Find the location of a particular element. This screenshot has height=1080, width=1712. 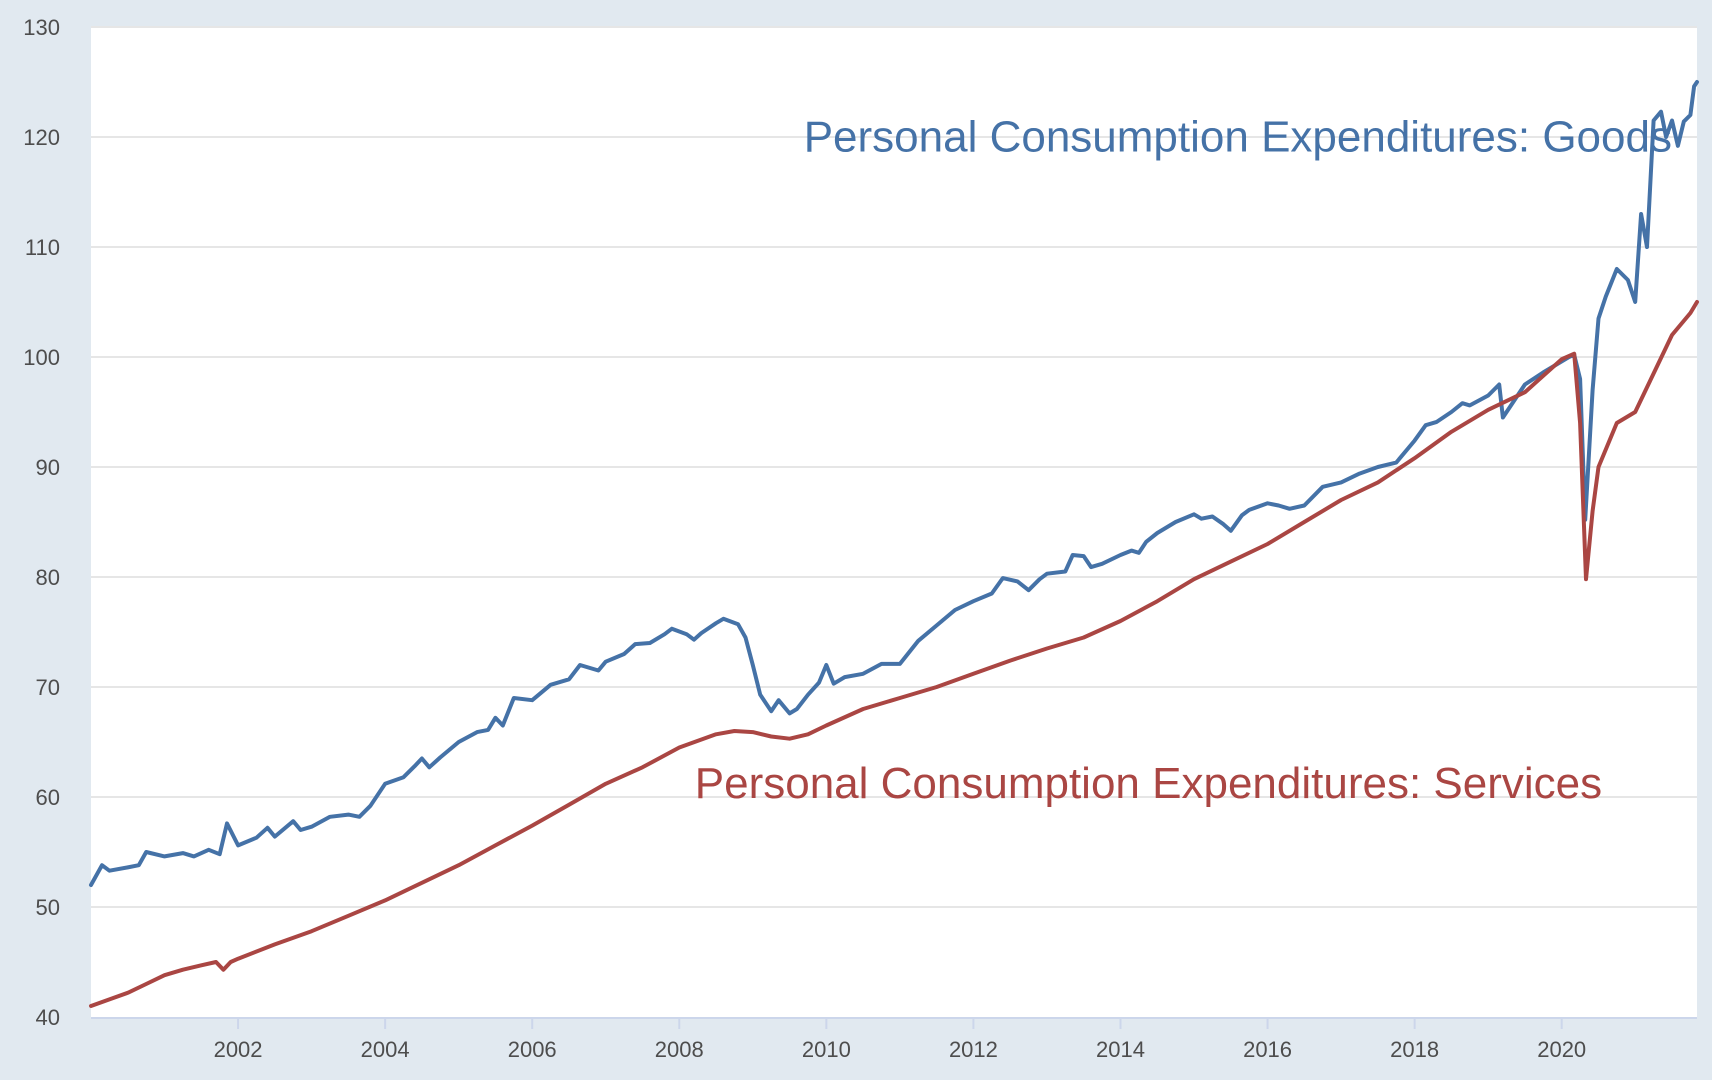

y-tick-label: 110 is located at coordinates (42, 247).